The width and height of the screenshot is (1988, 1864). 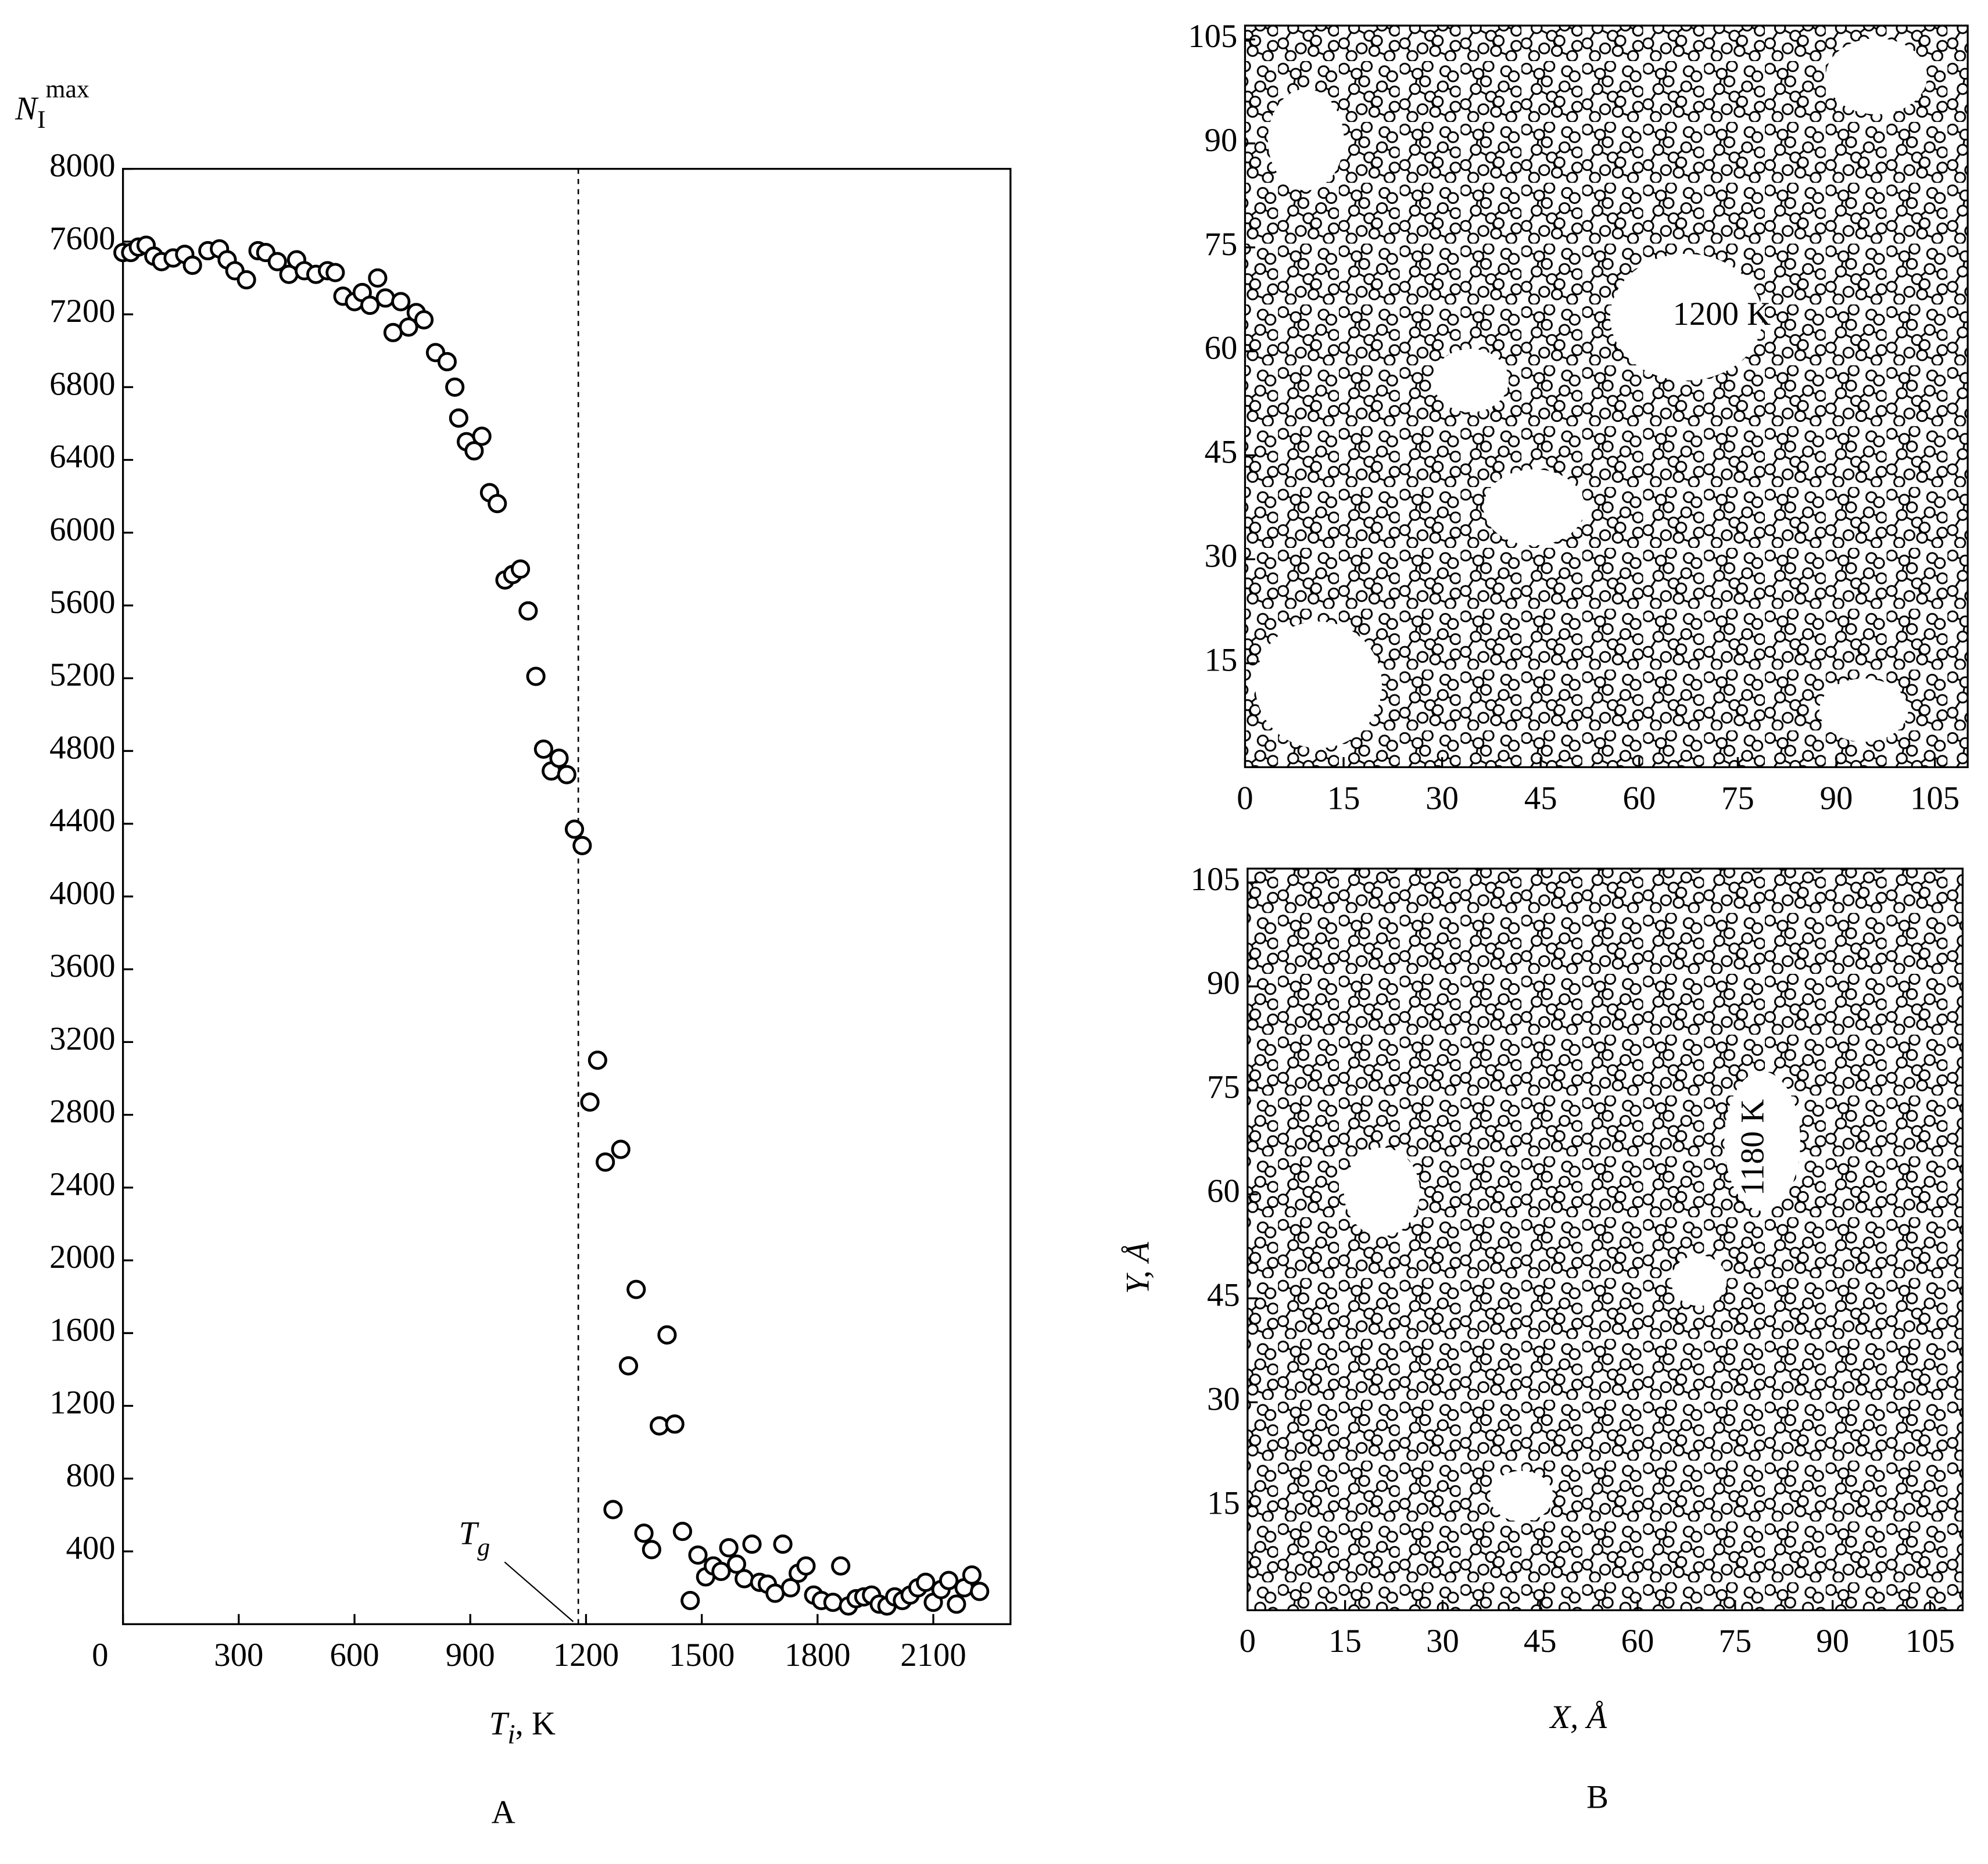 I want to click on y-tick-label: 7200, so click(x=82, y=311).